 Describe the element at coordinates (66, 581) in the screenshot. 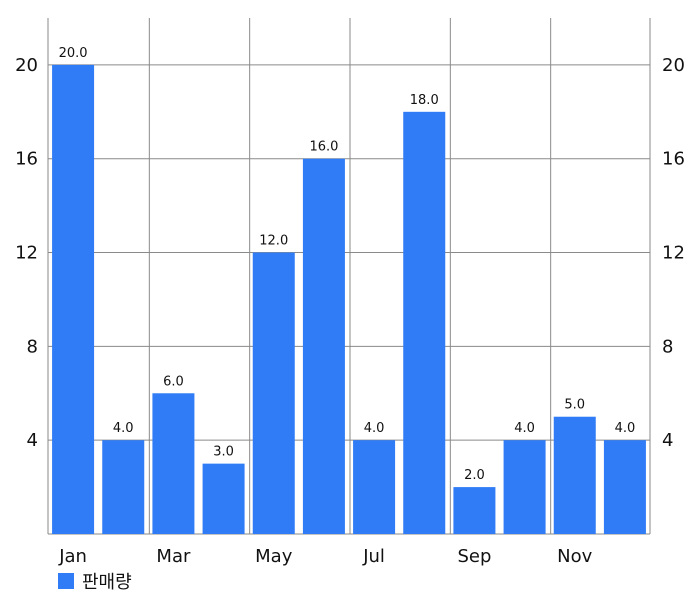

I see `legend-swatch` at that location.